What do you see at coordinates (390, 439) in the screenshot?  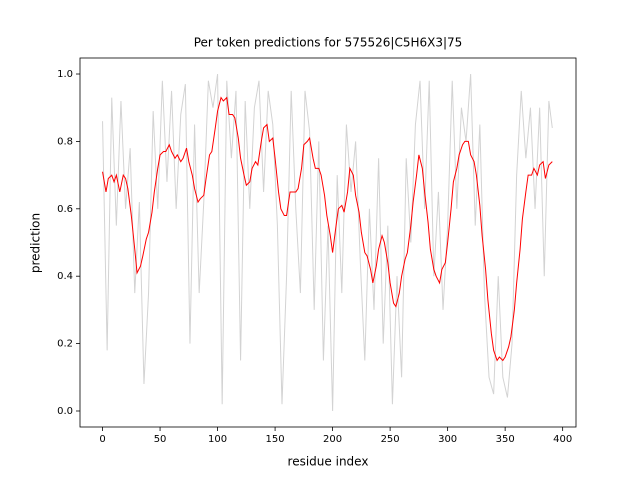 I see `x-tick-label: 250` at bounding box center [390, 439].